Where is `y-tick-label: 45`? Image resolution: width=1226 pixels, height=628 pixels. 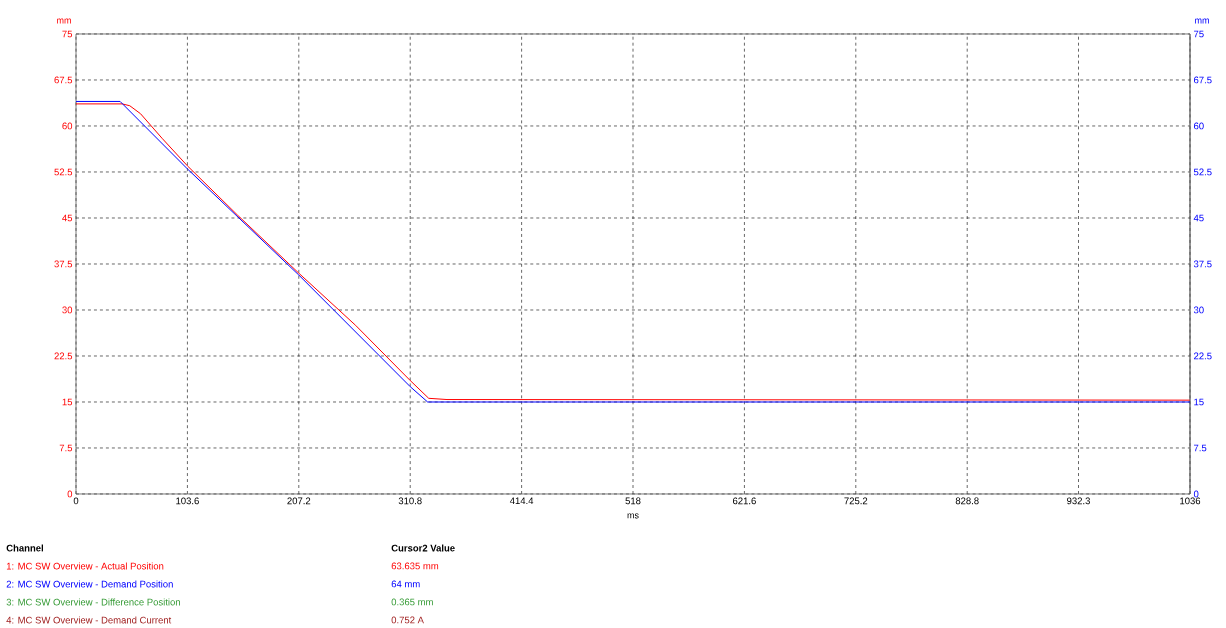
y-tick-label: 45 is located at coordinates (67, 218).